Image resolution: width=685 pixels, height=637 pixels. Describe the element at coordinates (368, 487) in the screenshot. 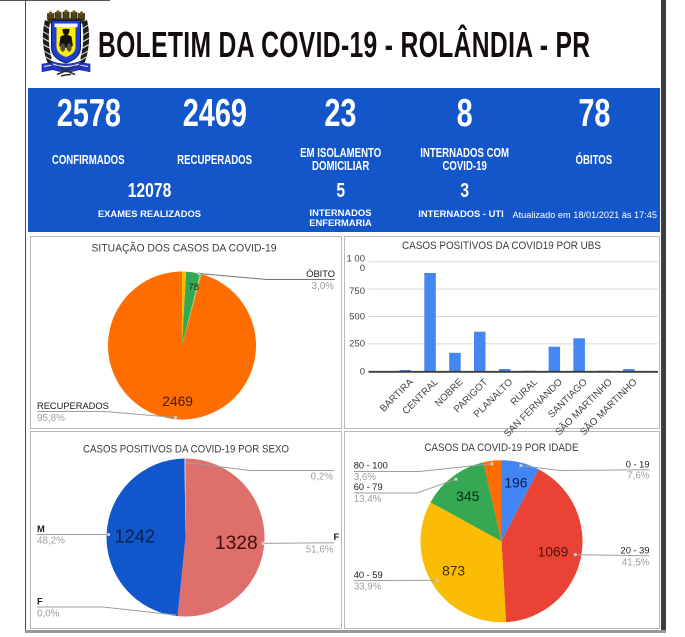

I see `svg-text: 60 - 79` at that location.